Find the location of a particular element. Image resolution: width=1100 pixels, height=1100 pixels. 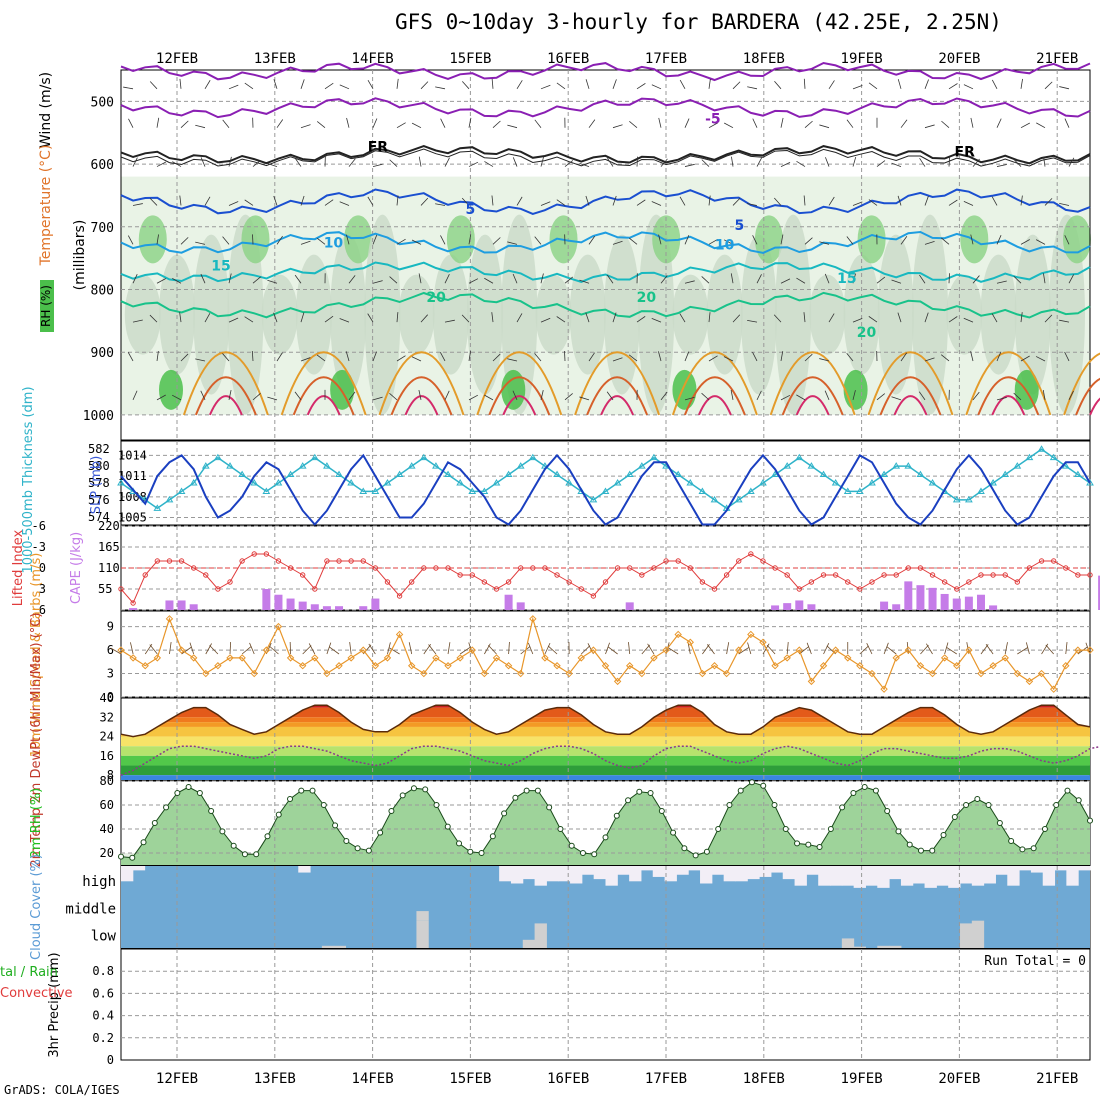

date-label-top-20FEB: 20FEB is located at coordinates (959, 59).